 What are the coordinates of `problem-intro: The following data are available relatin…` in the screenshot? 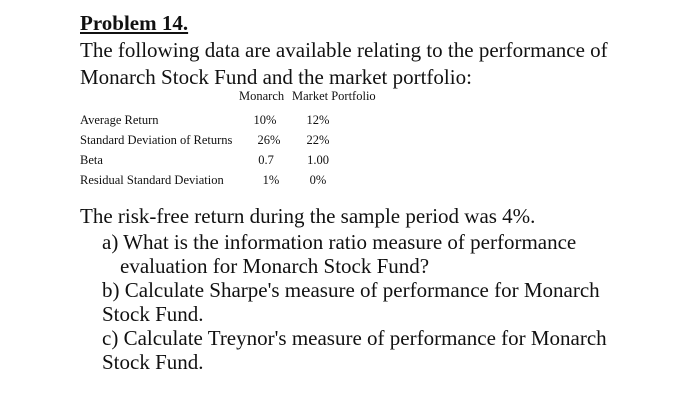 It's located at (380, 64).